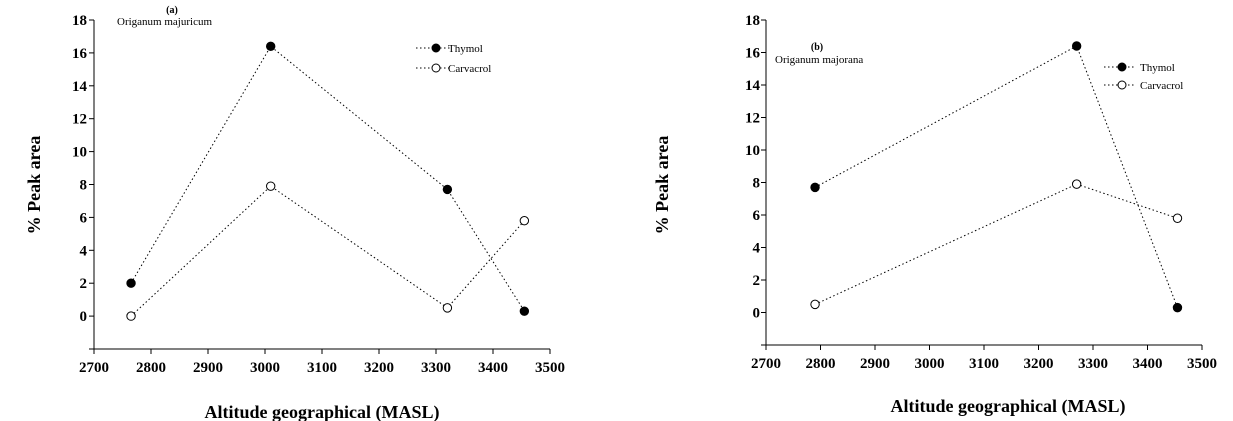 The image size is (1233, 421). What do you see at coordinates (817, 47) in the screenshot?
I see `panel-label: (b)` at bounding box center [817, 47].